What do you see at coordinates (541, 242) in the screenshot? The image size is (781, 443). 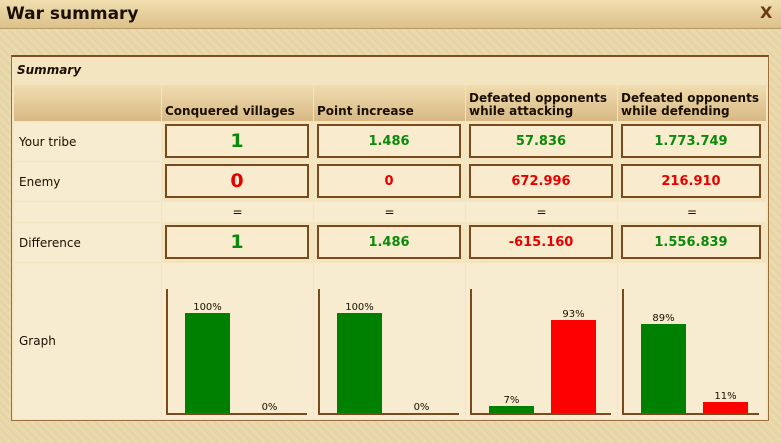 I see `difference-defeated-attacking: -615.160` at bounding box center [541, 242].